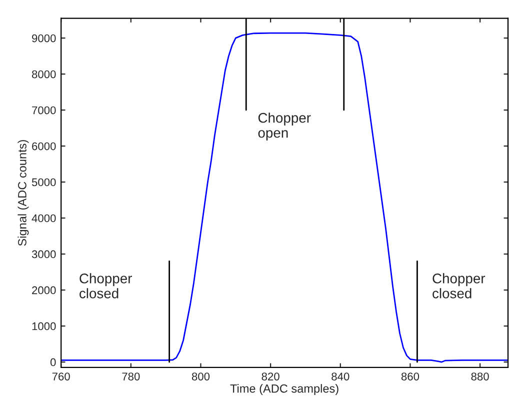  I want to click on x-tick-label: 780, so click(131, 376).